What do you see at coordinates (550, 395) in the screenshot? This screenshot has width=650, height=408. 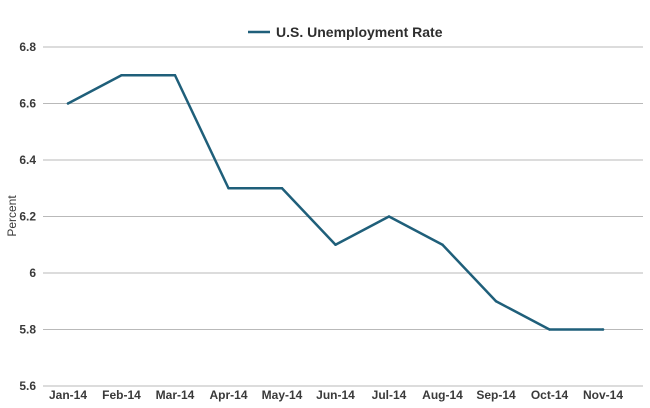 I see `x-tick-label: Oct-14` at bounding box center [550, 395].